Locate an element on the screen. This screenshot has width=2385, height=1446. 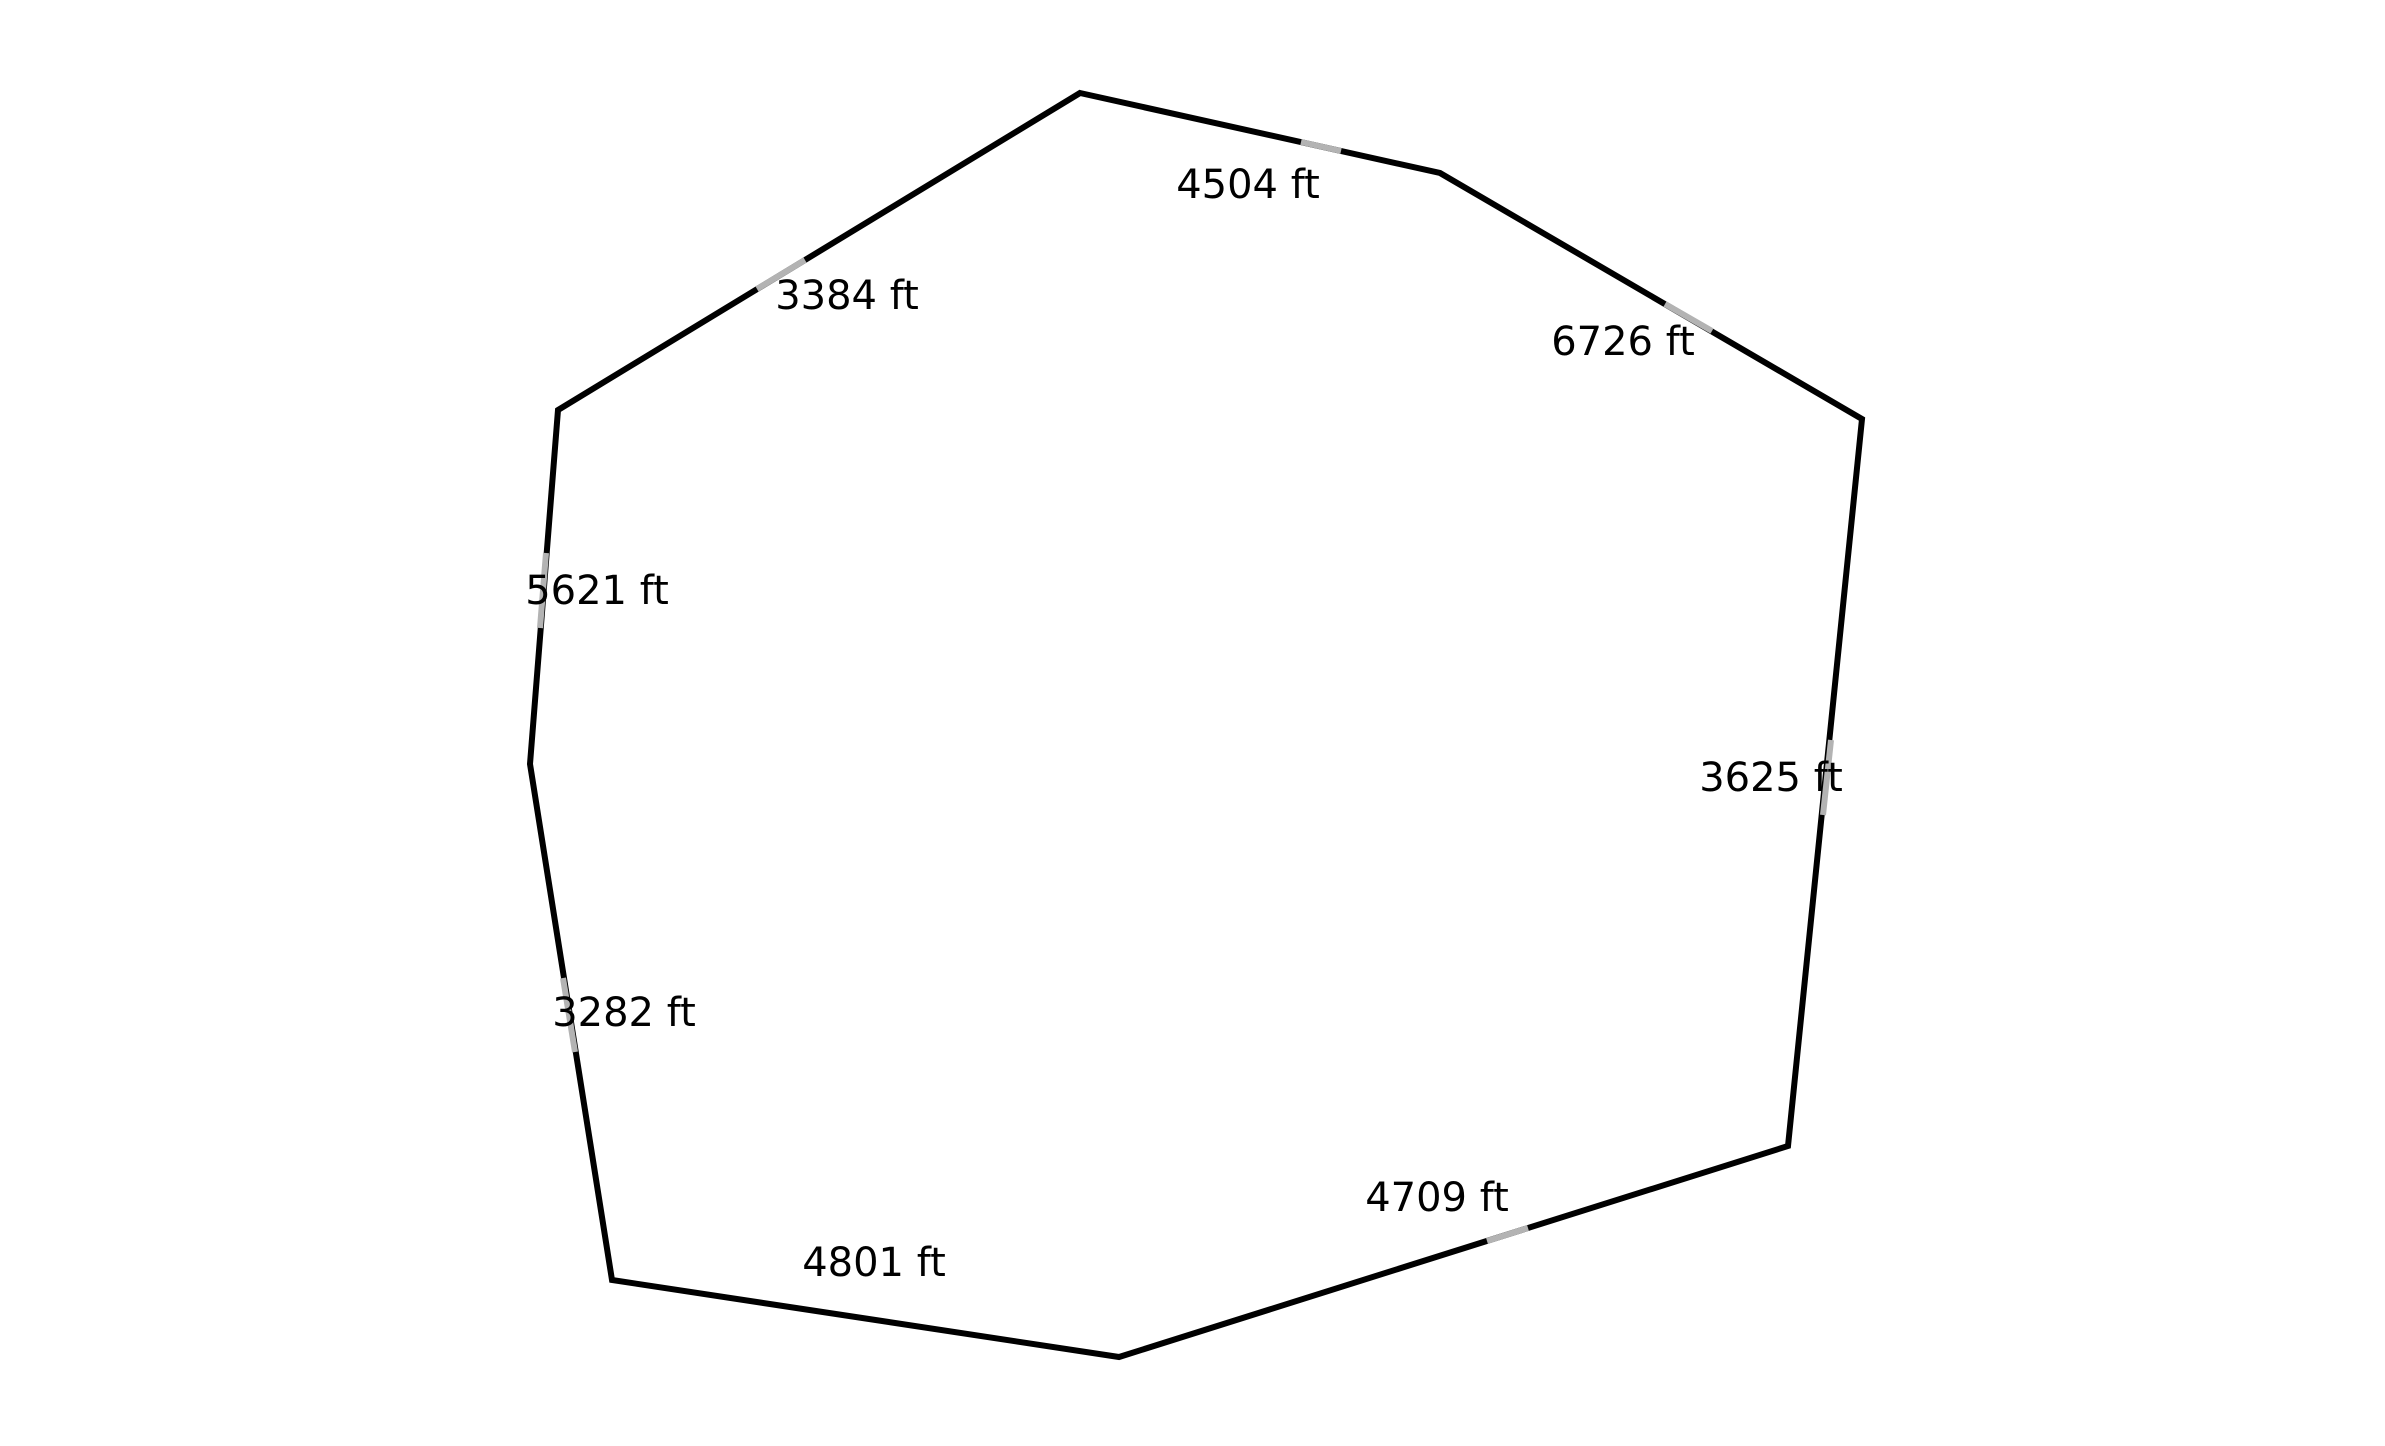
edge-label-4: 4709 ft is located at coordinates (1437, 1198).